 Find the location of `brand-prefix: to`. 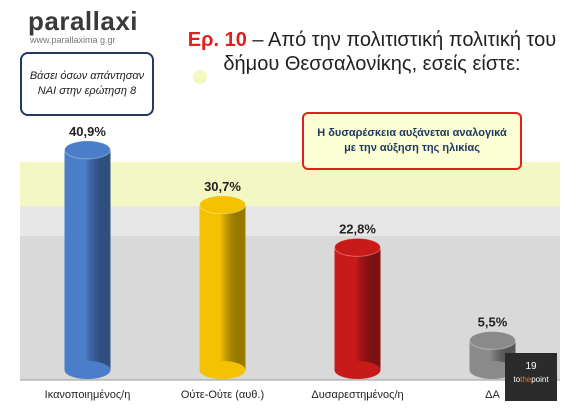

brand-prefix: to is located at coordinates (517, 379).